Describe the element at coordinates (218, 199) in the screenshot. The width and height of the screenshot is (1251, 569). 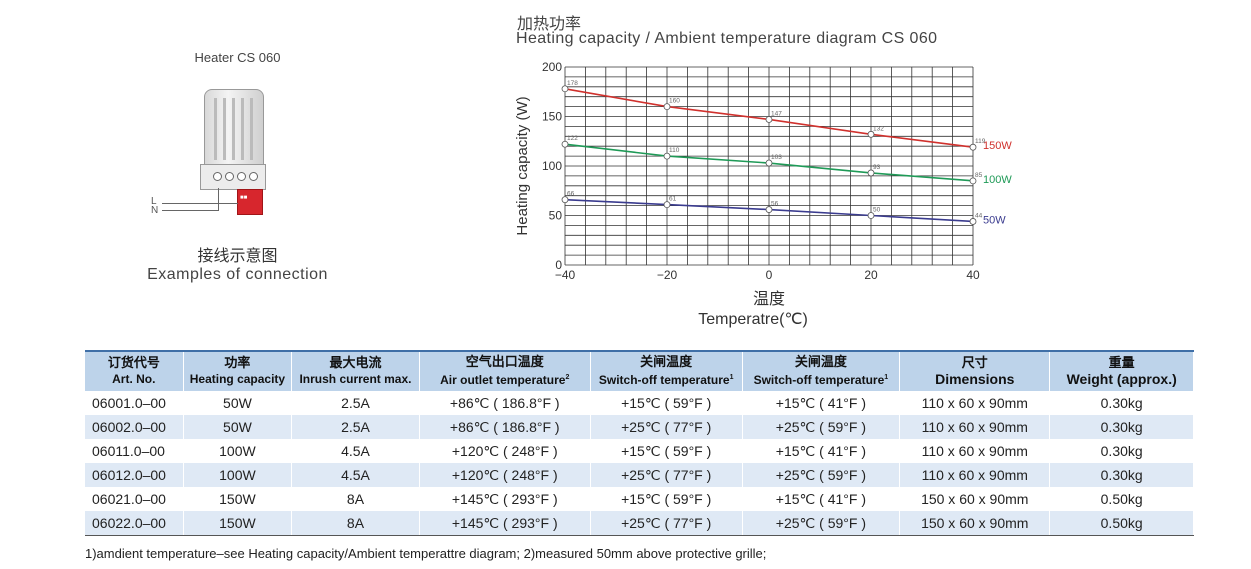
I see `wire-n-vertical` at that location.